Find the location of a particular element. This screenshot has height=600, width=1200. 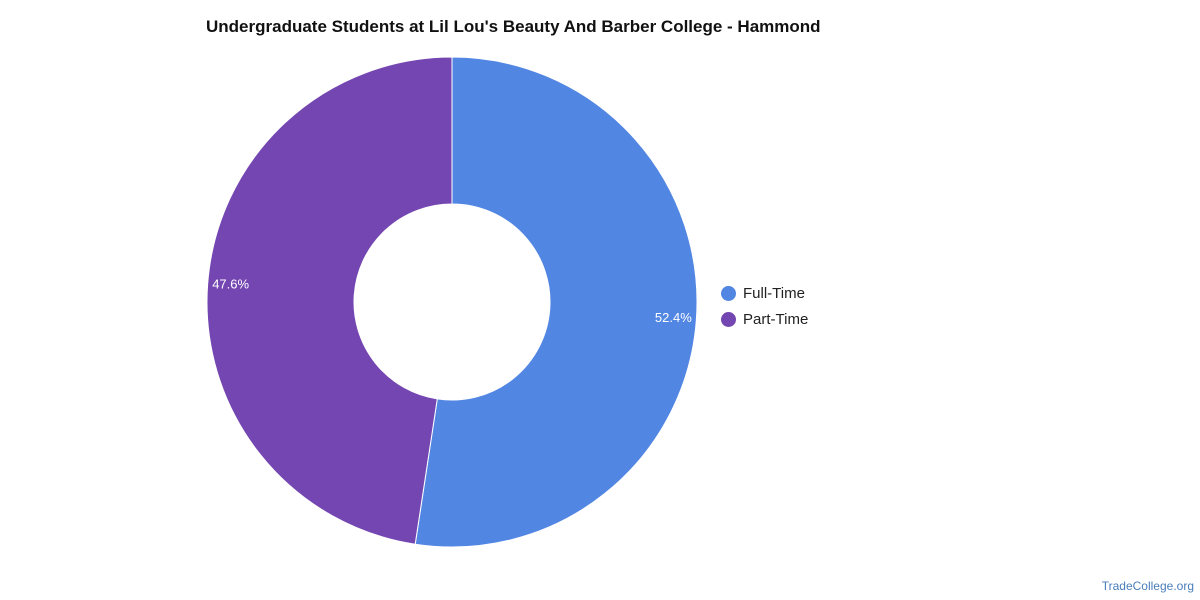

legend-item-full-time: Full-Time is located at coordinates (764, 293).